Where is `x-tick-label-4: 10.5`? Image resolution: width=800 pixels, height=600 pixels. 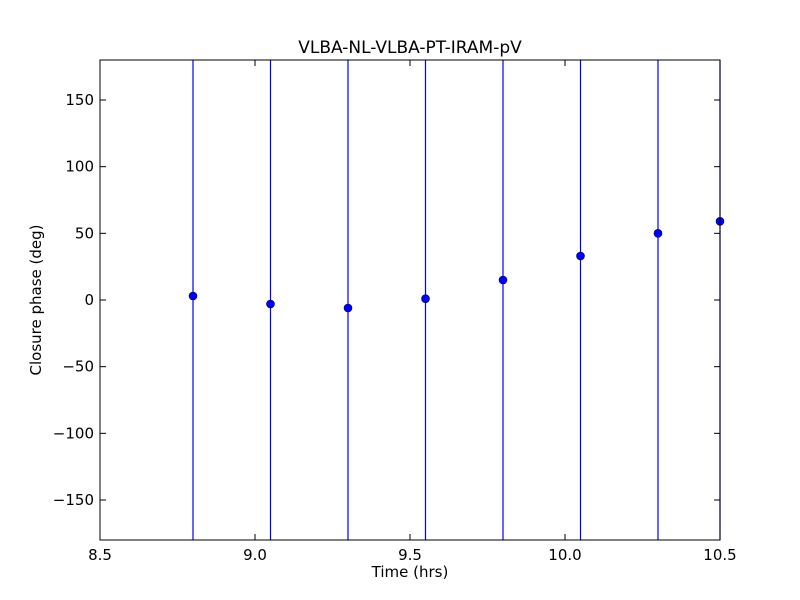
x-tick-label-4: 10.5 is located at coordinates (719, 555).